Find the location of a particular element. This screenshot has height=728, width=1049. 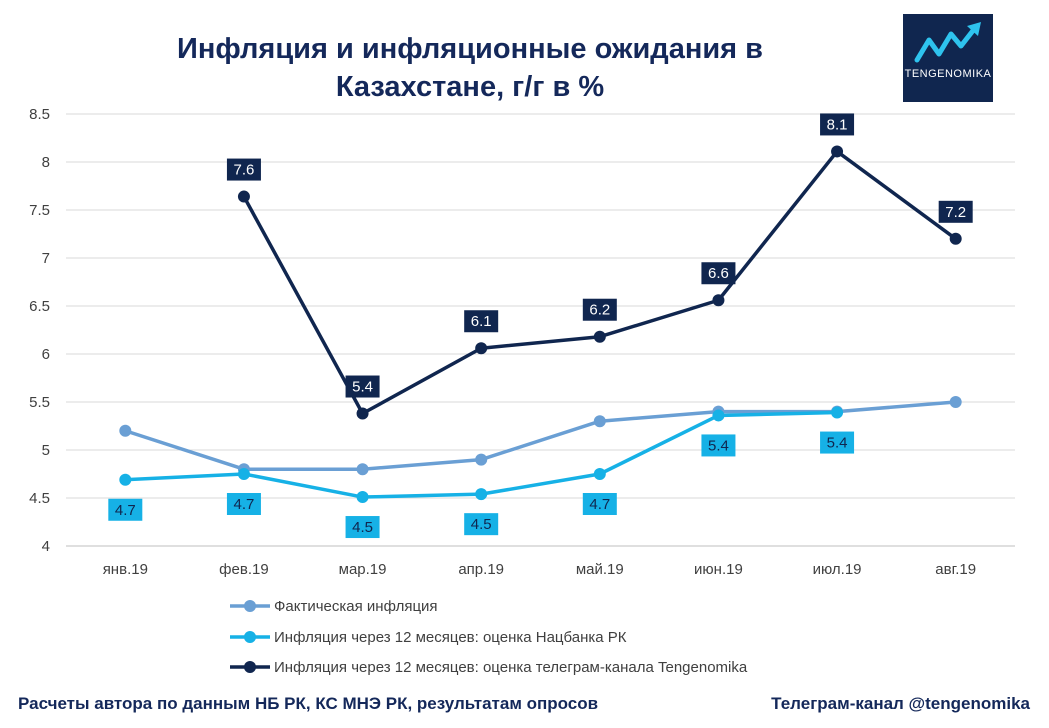

x-tick-label: янв.19 is located at coordinates (125, 569).